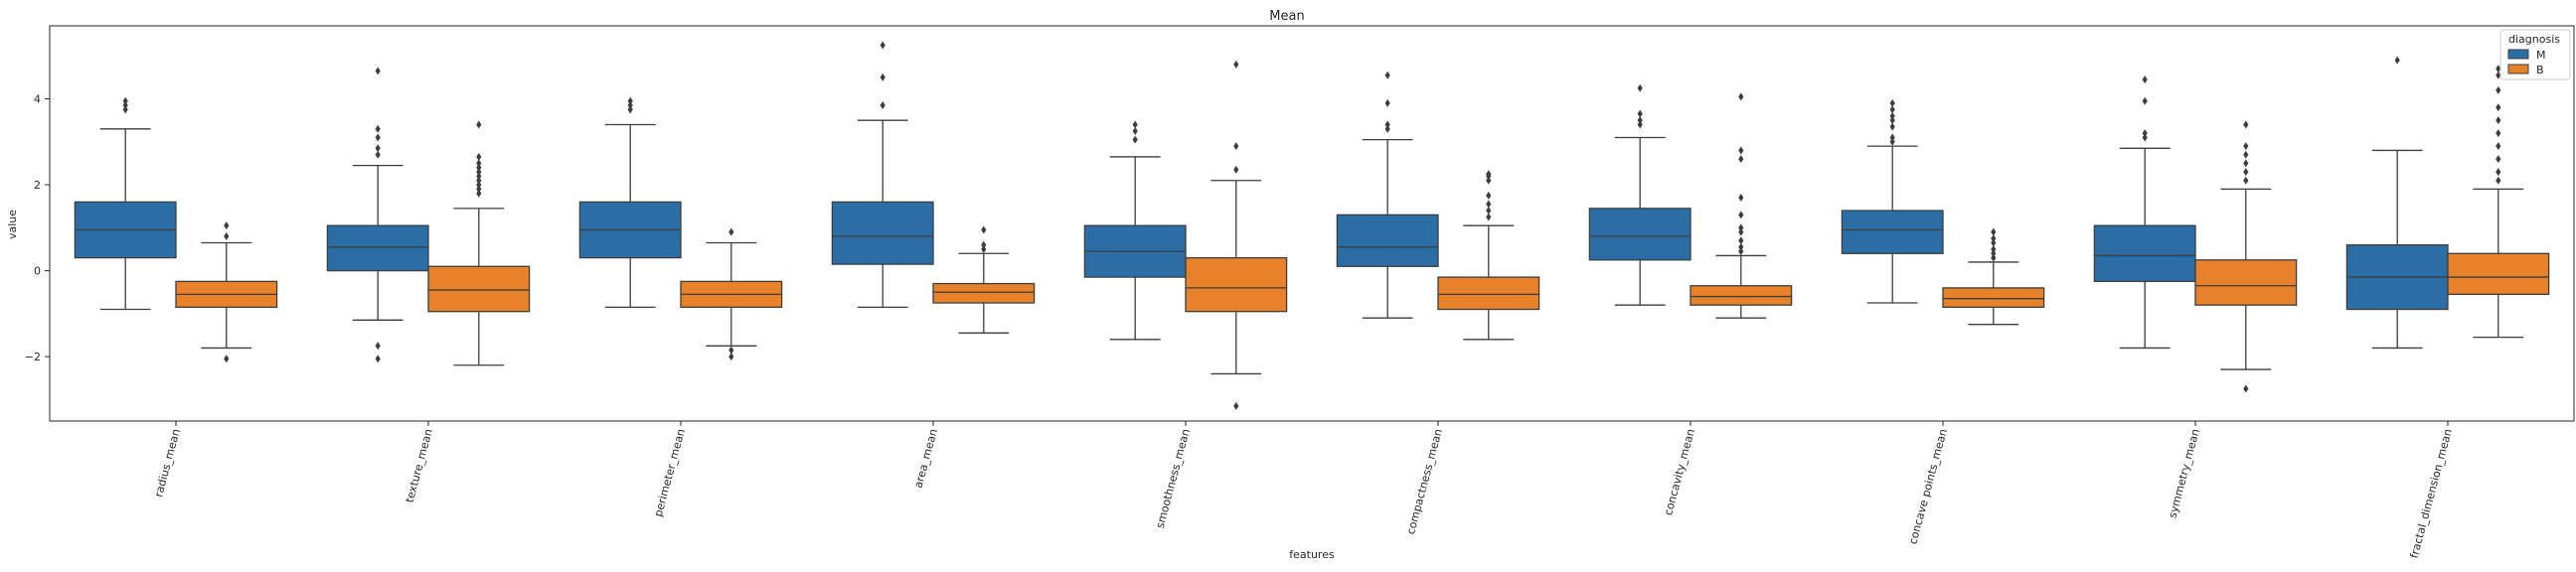  Describe the element at coordinates (226, 292) in the screenshot. I see `box-B-radius_mean` at that location.